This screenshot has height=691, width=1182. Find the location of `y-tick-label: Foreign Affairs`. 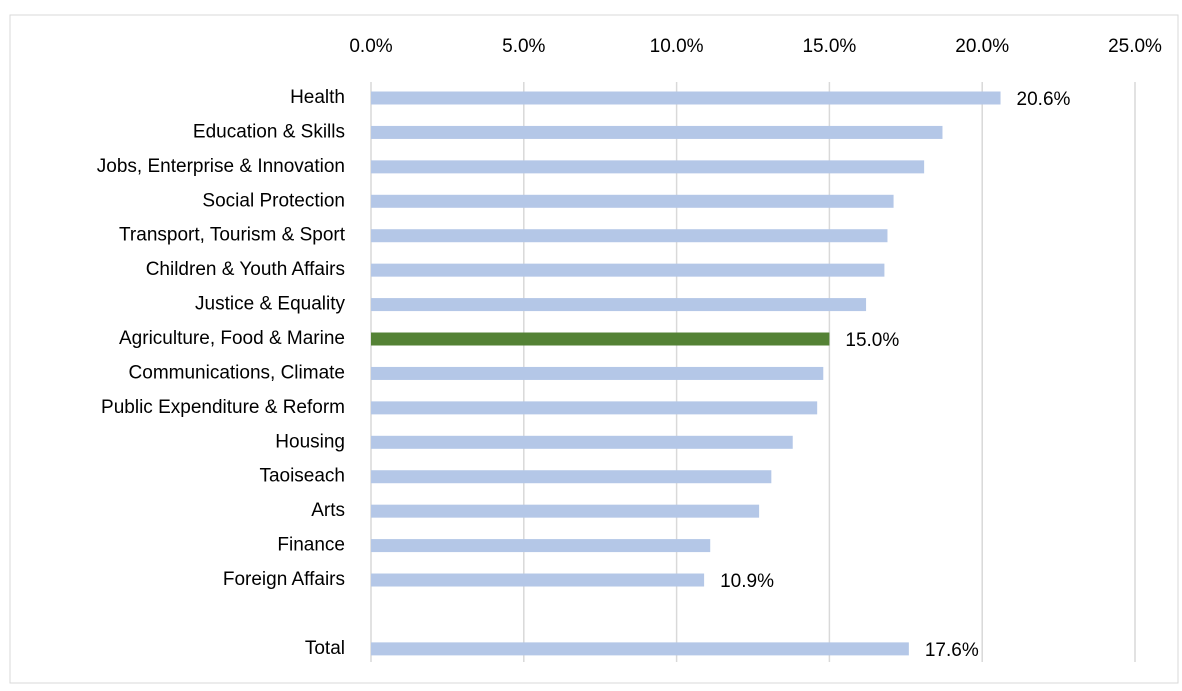

y-tick-label: Foreign Affairs is located at coordinates (284, 579).